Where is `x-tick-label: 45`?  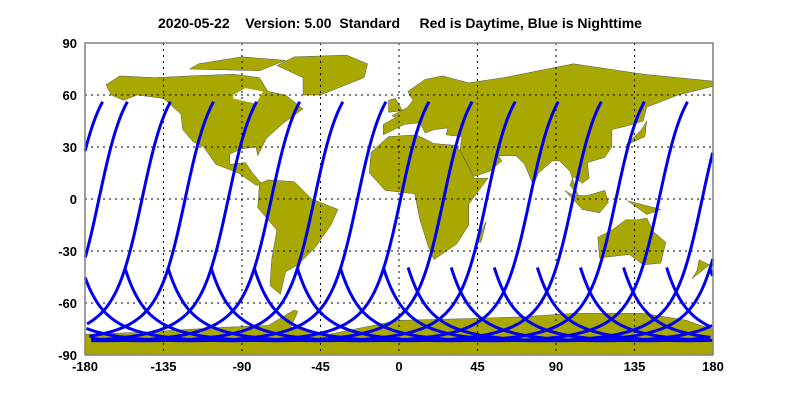 x-tick-label: 45 is located at coordinates (477, 366).